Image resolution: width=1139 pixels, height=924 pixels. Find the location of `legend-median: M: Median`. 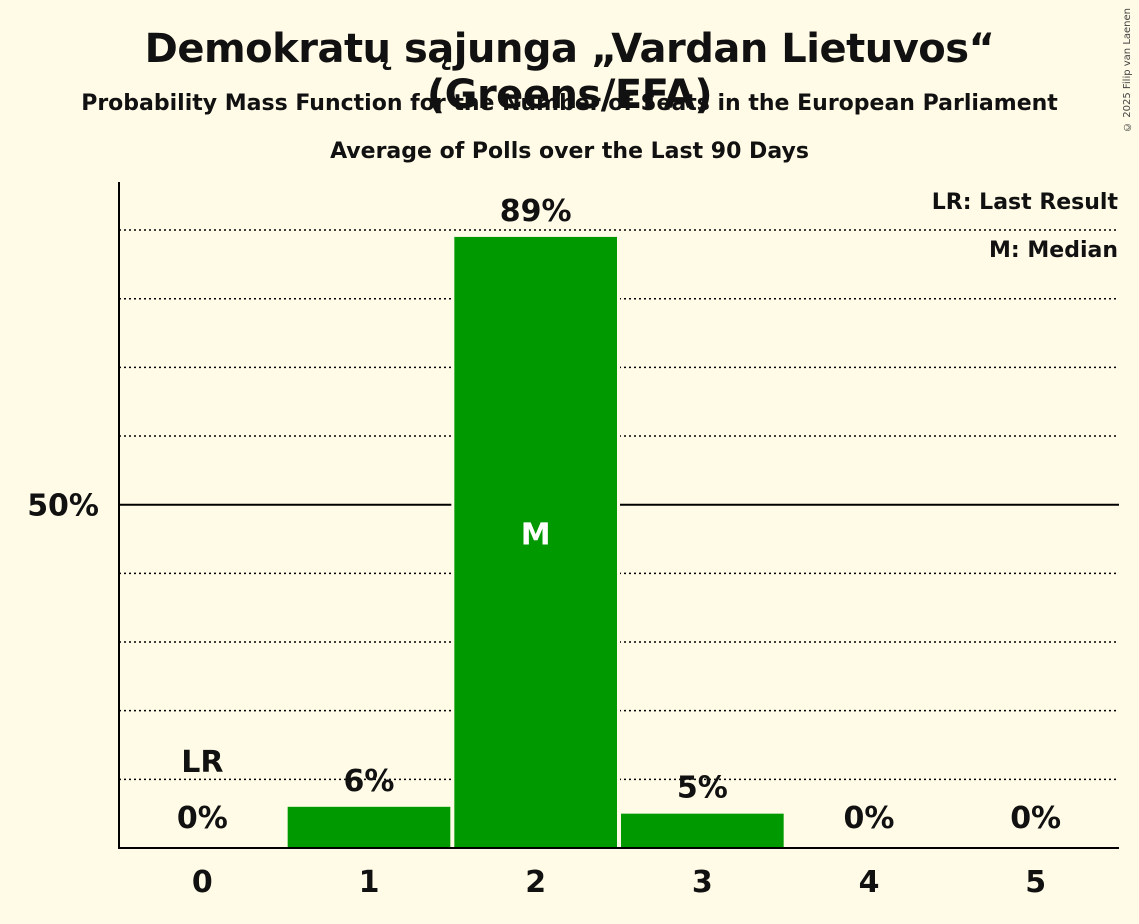

legend-median: M: Median is located at coordinates (1053, 250).